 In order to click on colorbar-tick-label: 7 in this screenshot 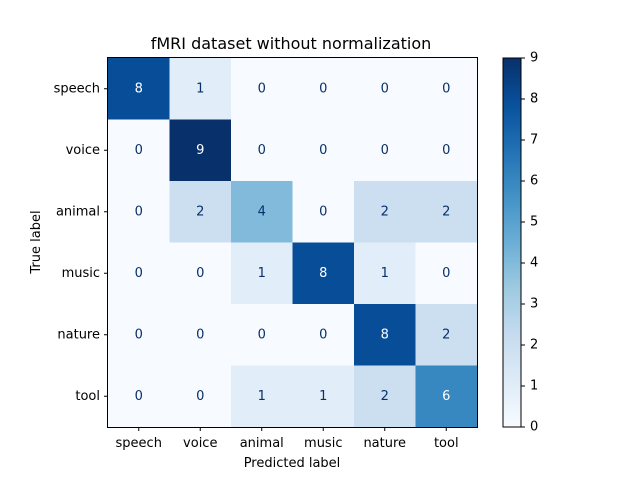, I will do `click(534, 140)`.